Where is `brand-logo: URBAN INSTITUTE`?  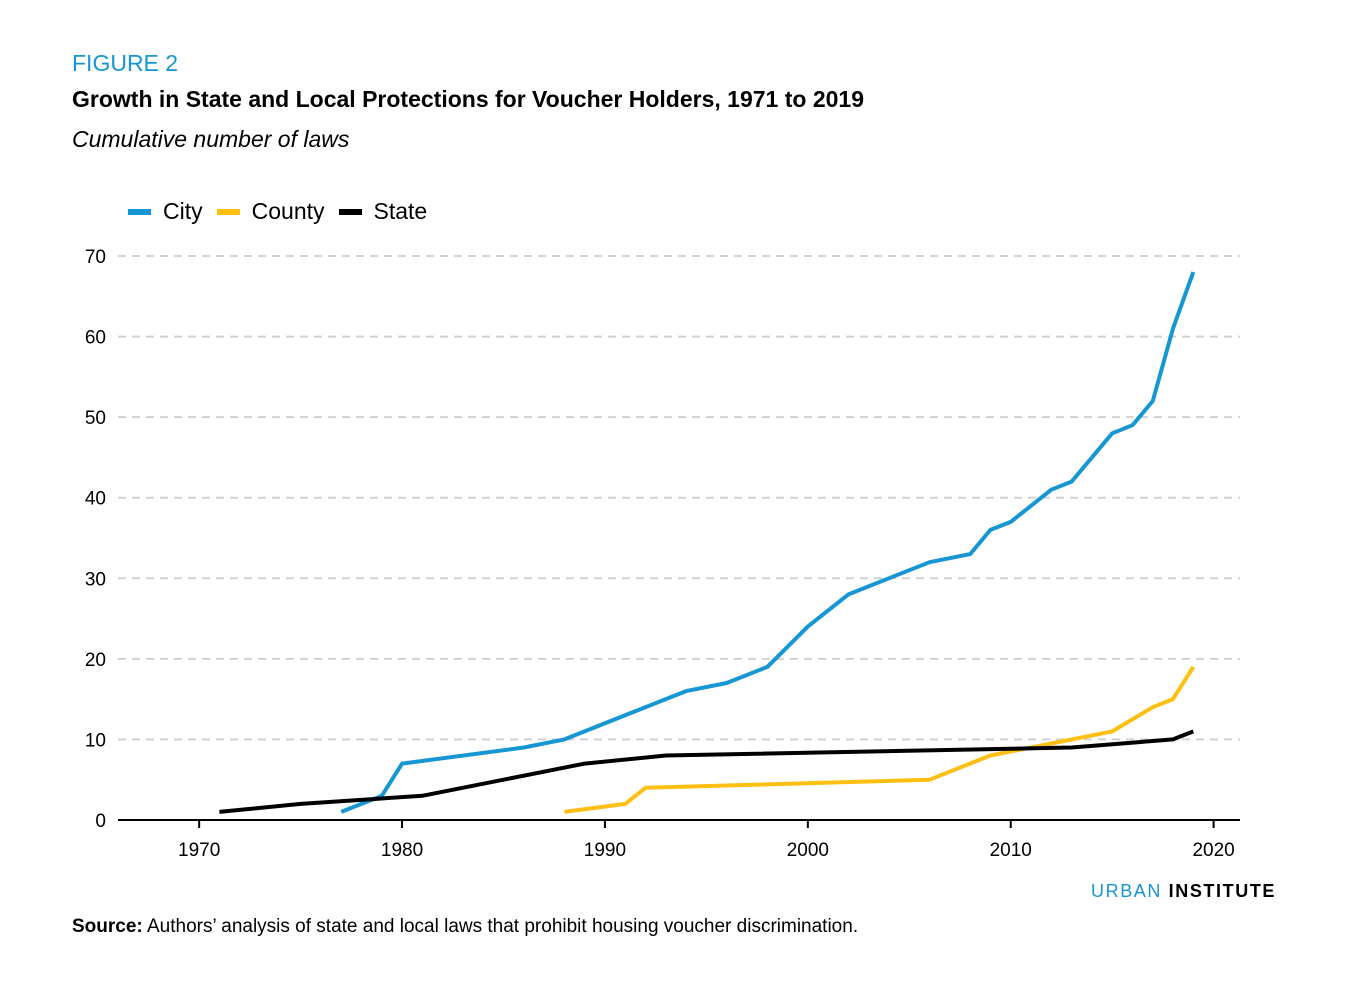
brand-logo: URBAN INSTITUTE is located at coordinates (1183, 891).